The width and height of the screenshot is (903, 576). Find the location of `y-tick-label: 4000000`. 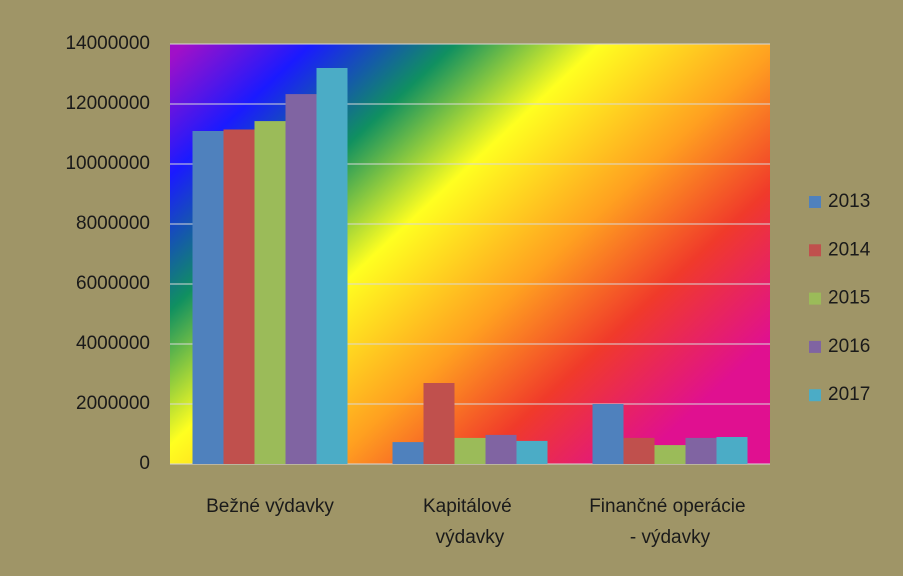

y-tick-label: 4000000 is located at coordinates (113, 343).